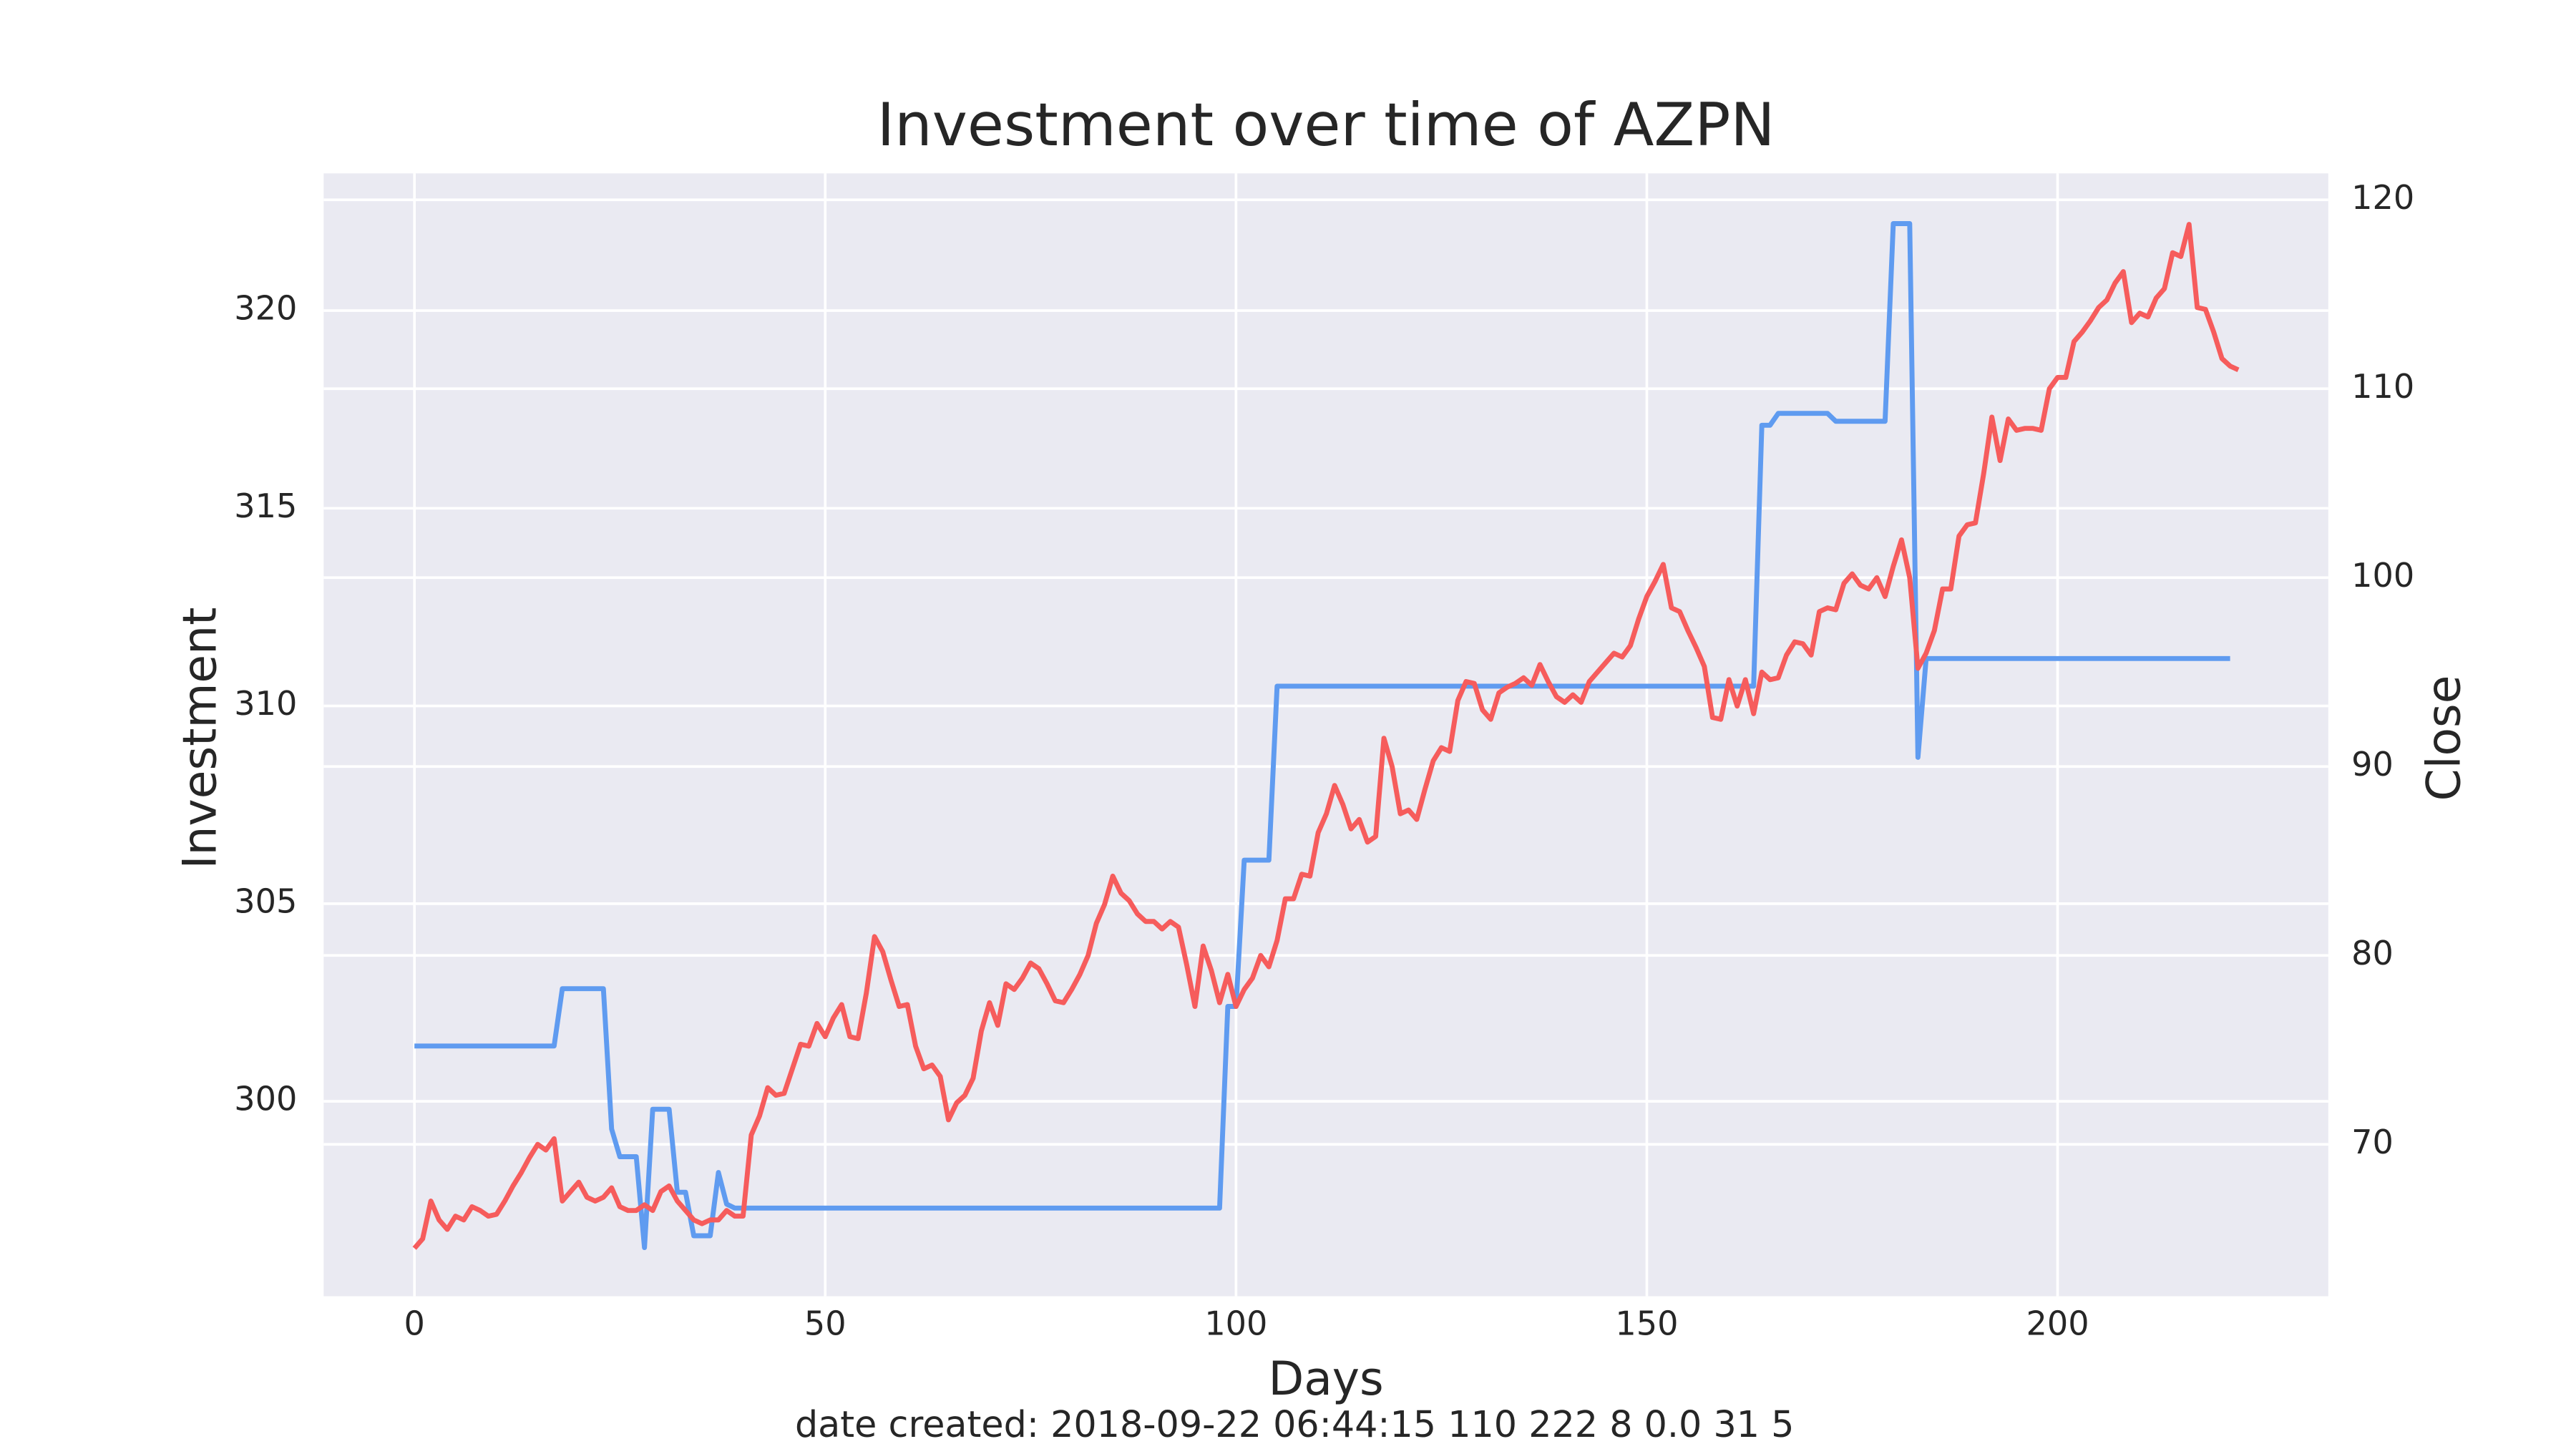  I want to click on y-tick-label: 305, so click(265, 901).